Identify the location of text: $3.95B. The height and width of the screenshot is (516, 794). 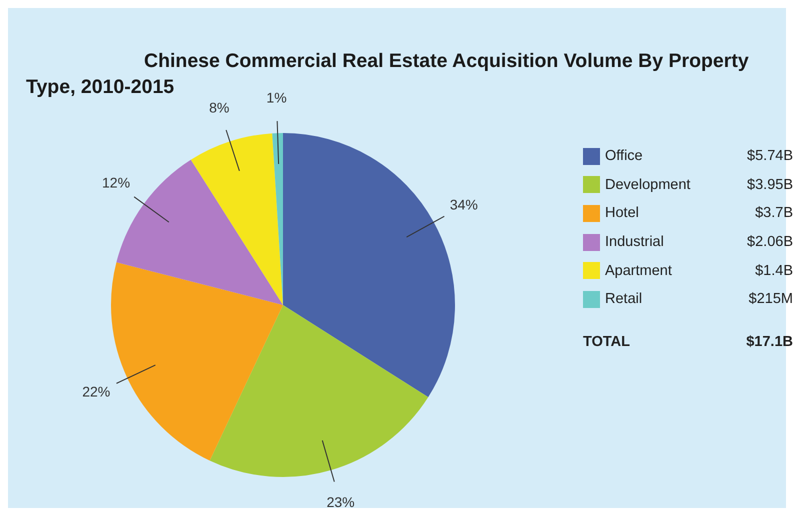
(770, 184).